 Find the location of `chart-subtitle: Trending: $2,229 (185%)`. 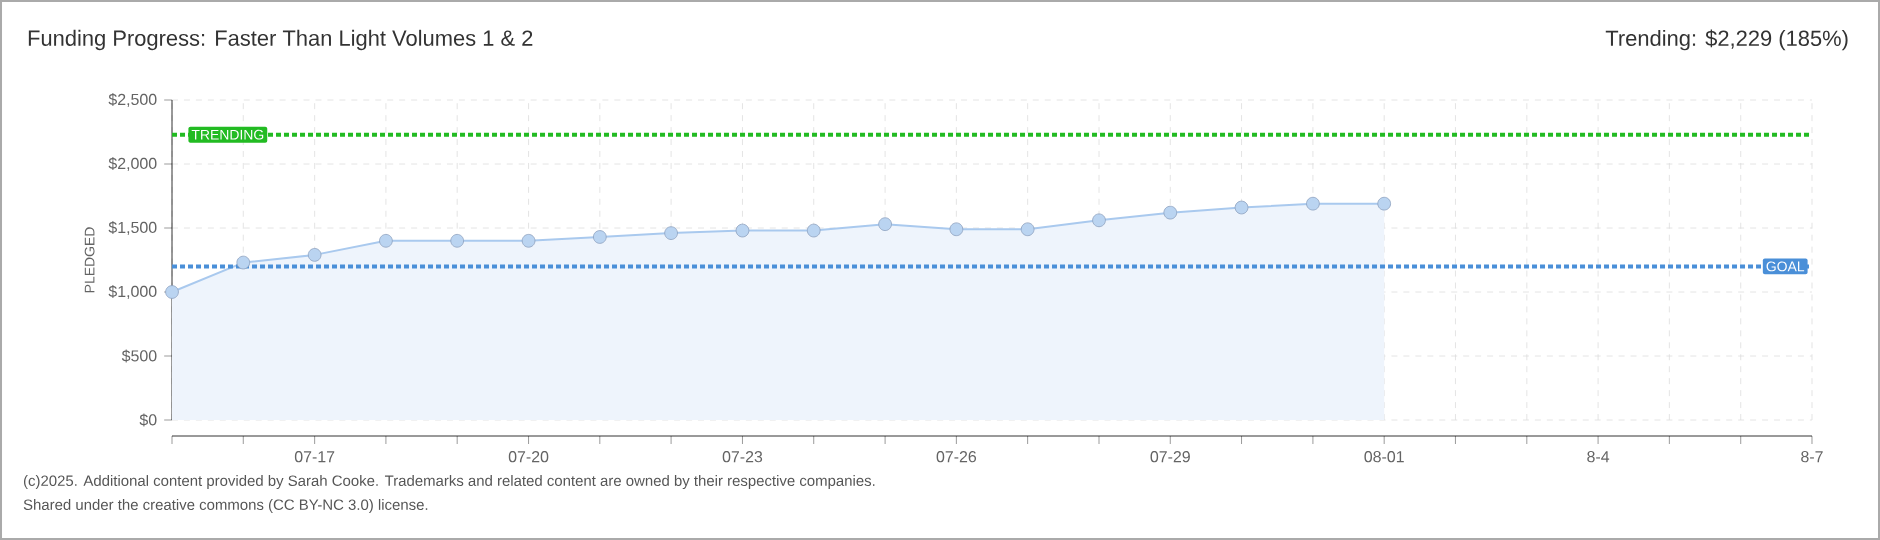

chart-subtitle: Trending: $2,229 (185%) is located at coordinates (1726, 40).